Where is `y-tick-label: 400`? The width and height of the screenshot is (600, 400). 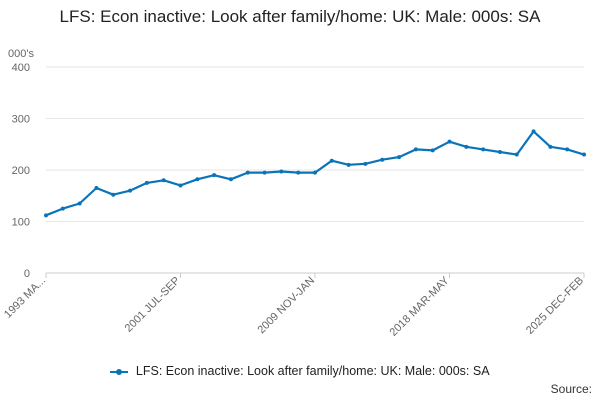 y-tick-label: 400 is located at coordinates (21, 68).